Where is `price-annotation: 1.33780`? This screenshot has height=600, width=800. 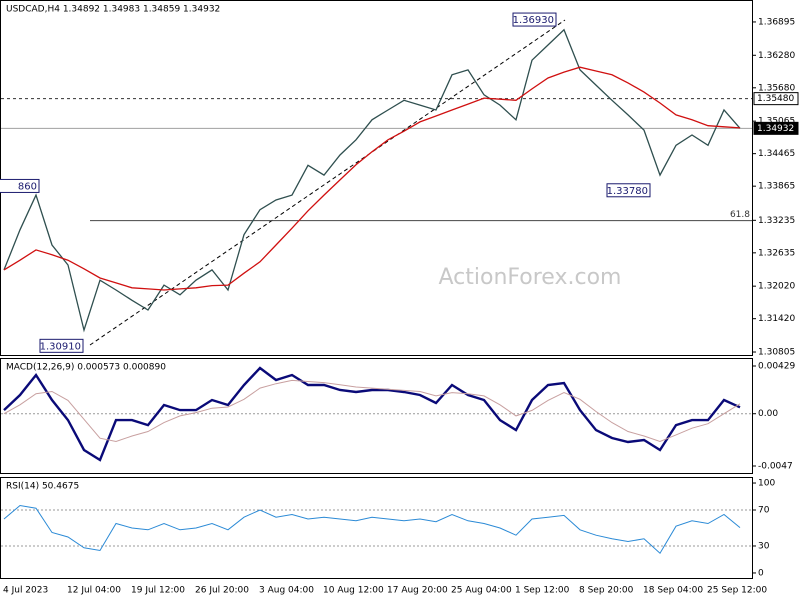
price-annotation: 1.33780 is located at coordinates (627, 191).